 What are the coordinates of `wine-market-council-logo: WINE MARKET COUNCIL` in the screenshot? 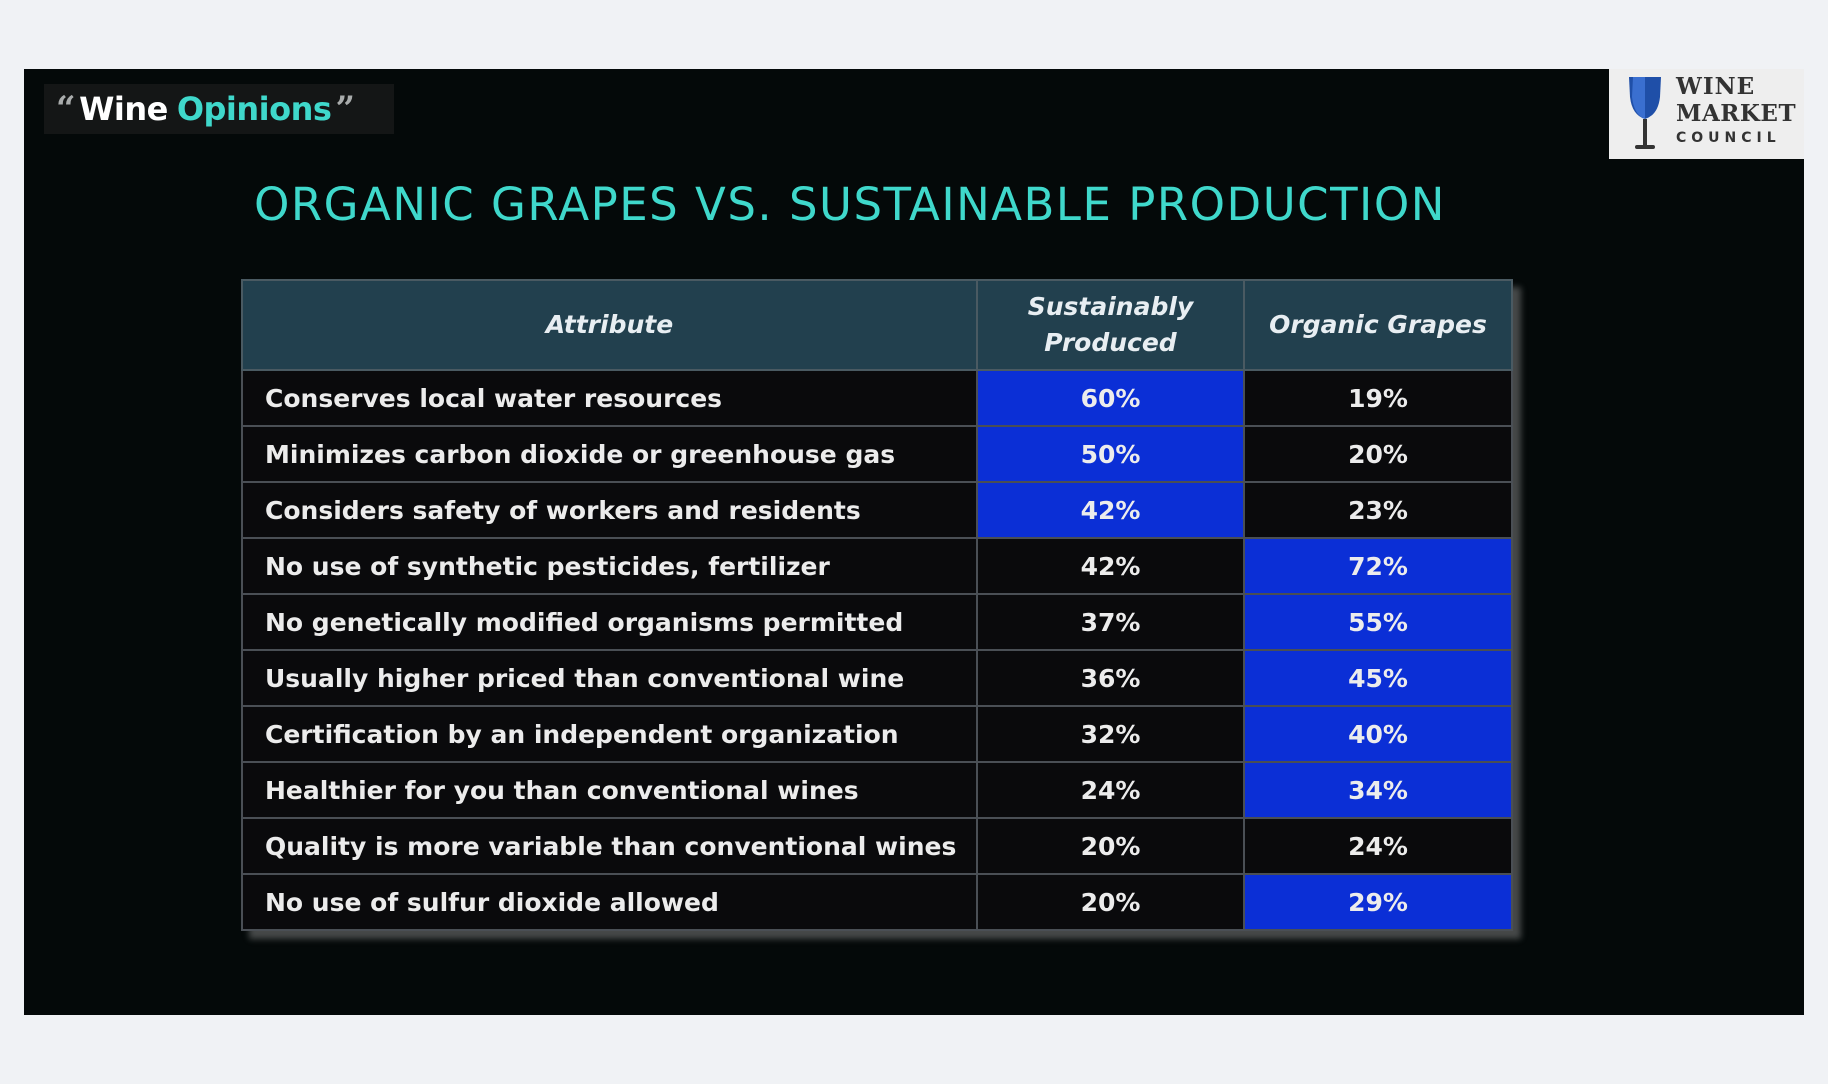 It's located at (1706, 114).